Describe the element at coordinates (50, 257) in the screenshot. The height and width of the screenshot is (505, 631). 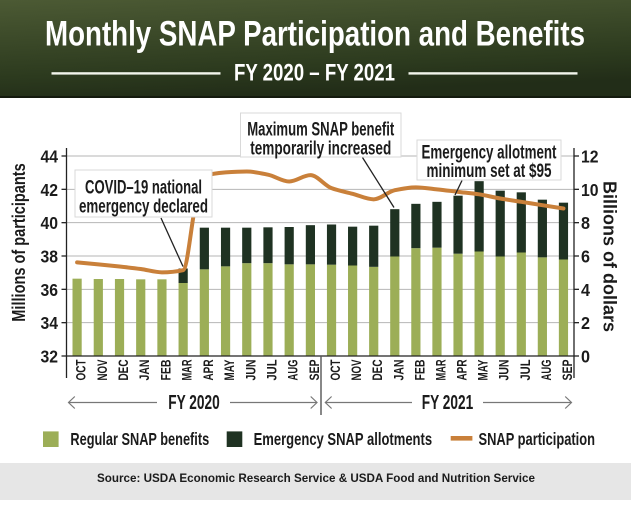
I see `svg-text: 38` at that location.